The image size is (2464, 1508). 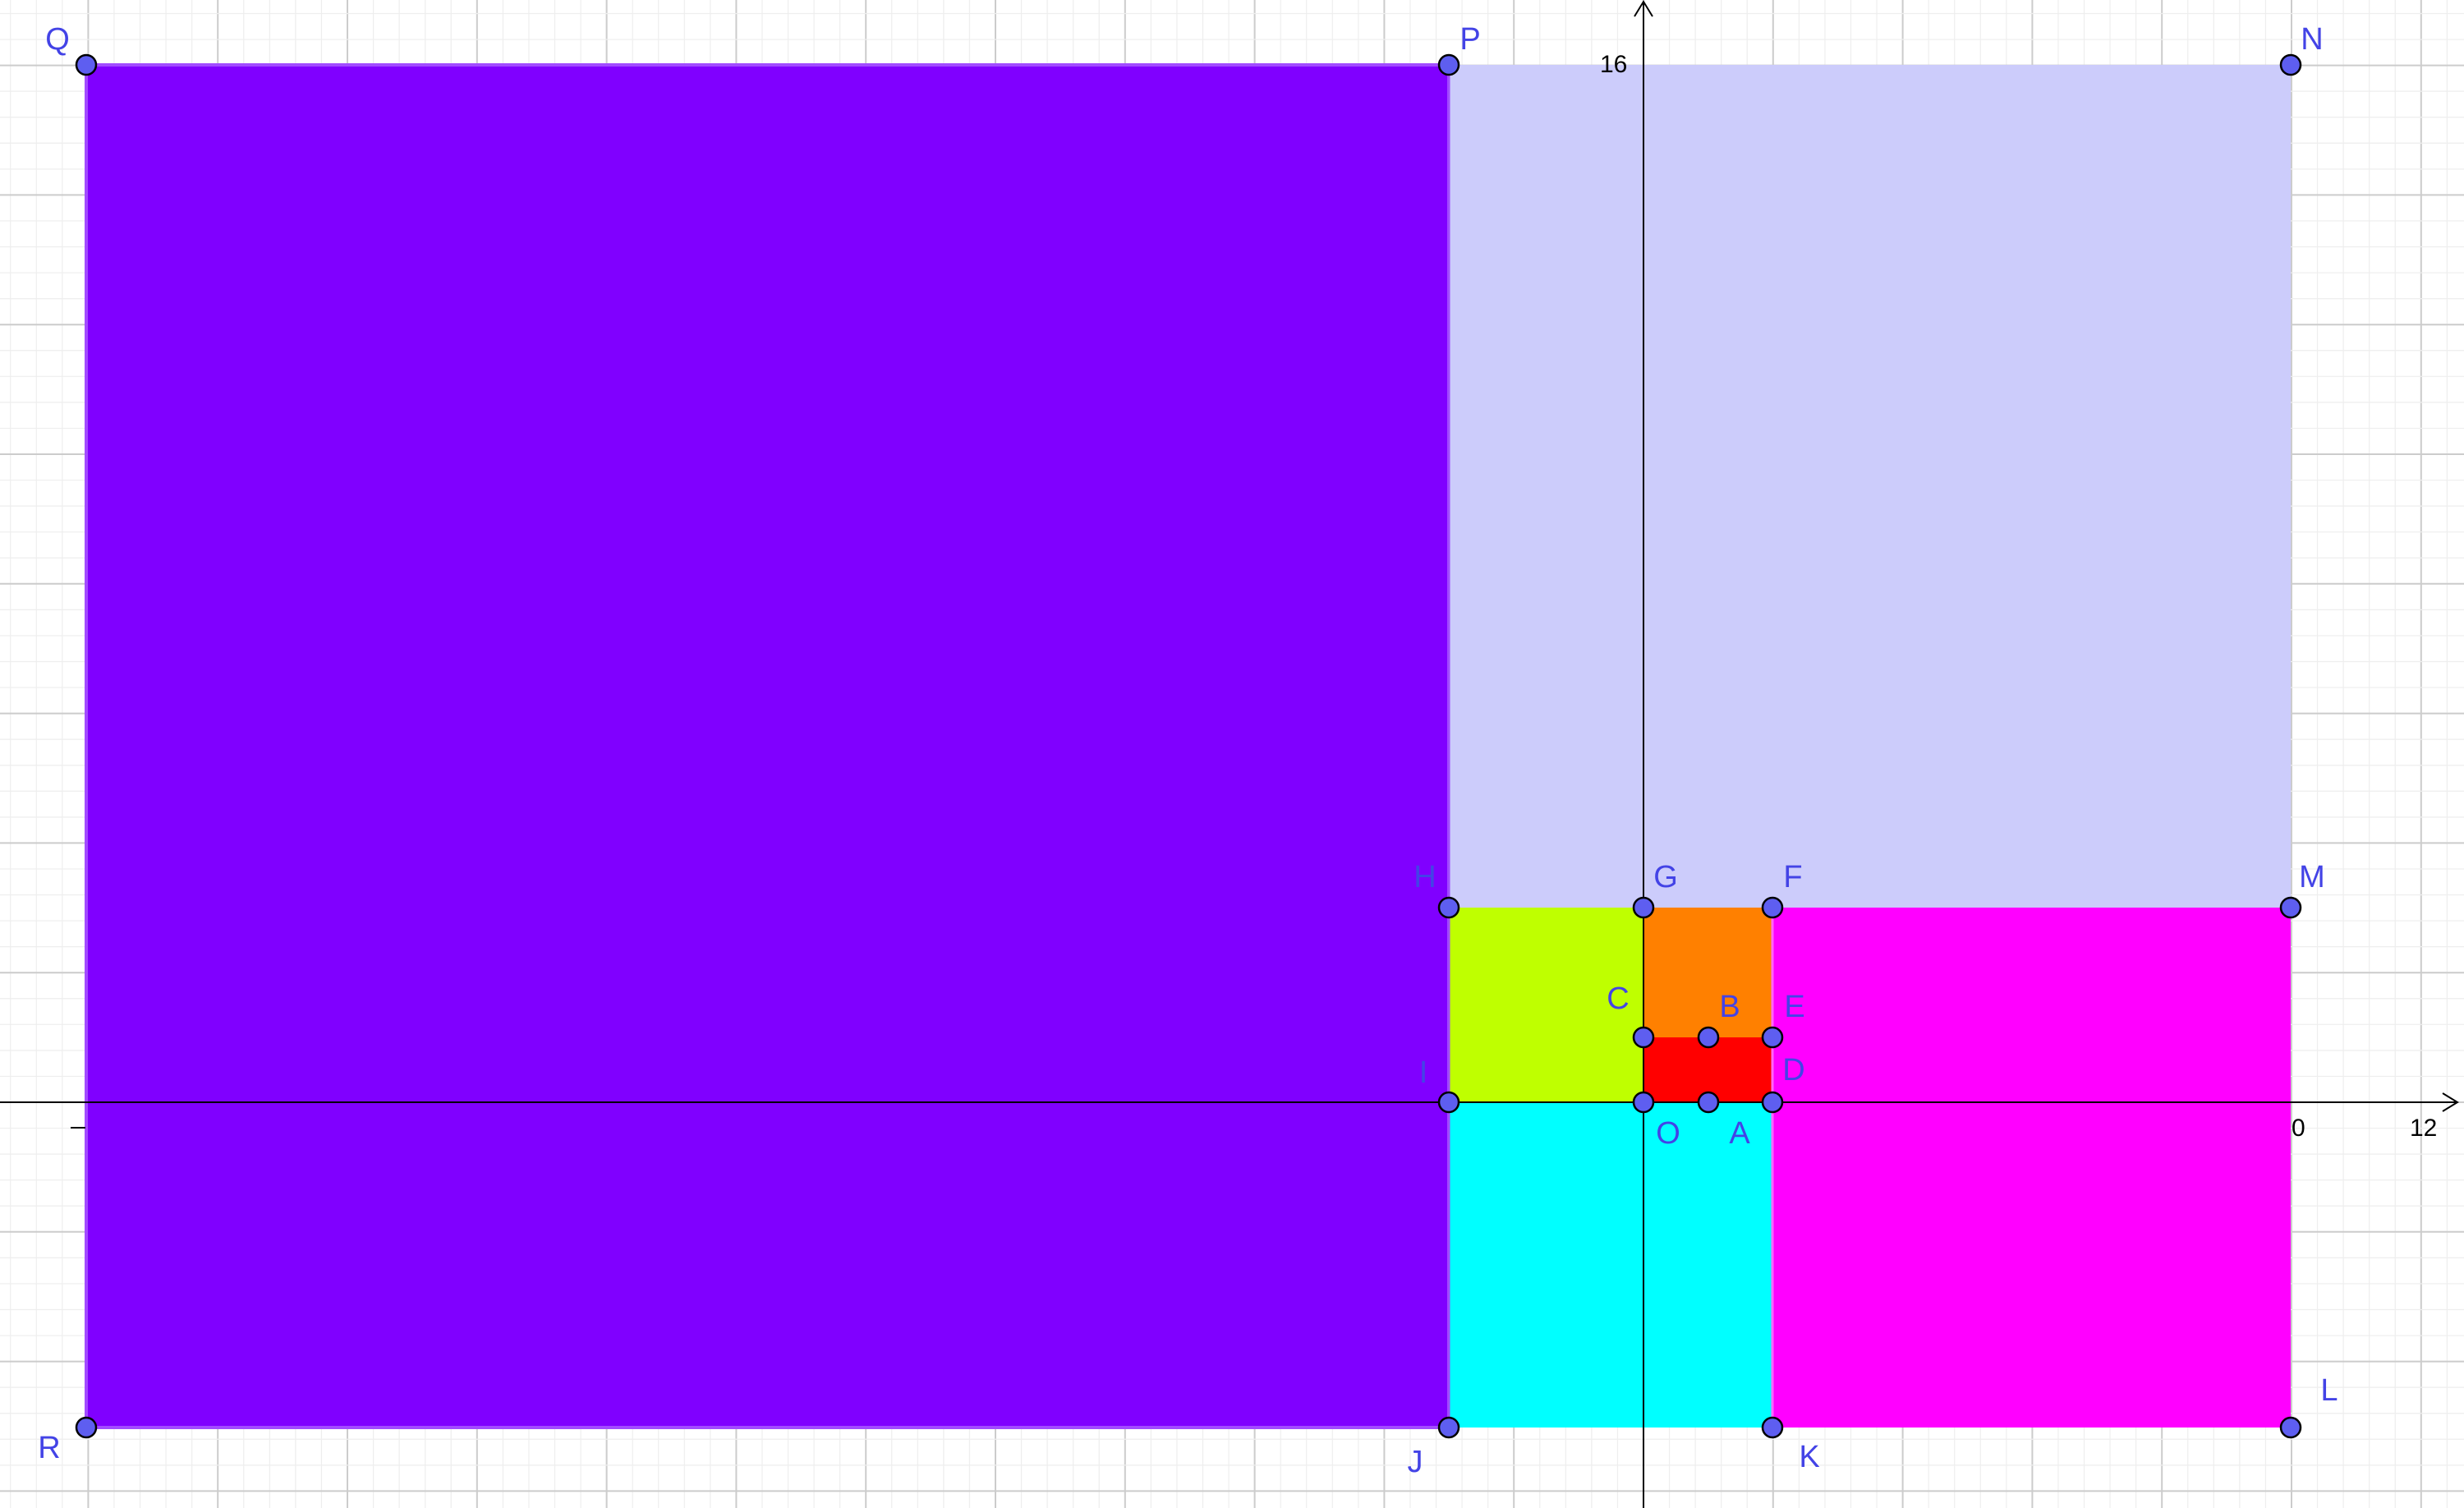 What do you see at coordinates (1643, 1102) in the screenshot?
I see `point-O` at bounding box center [1643, 1102].